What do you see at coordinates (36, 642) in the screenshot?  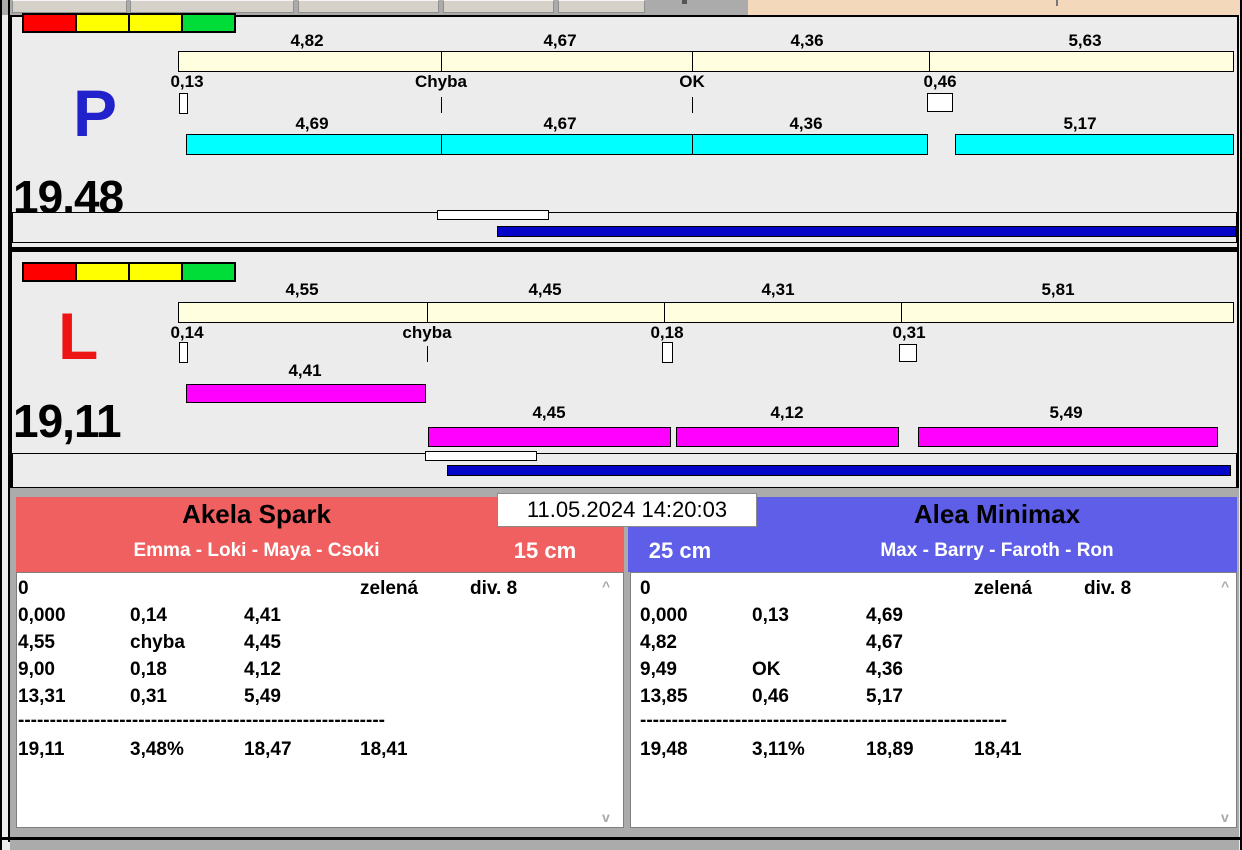 I see `result-cell: 4,55` at bounding box center [36, 642].